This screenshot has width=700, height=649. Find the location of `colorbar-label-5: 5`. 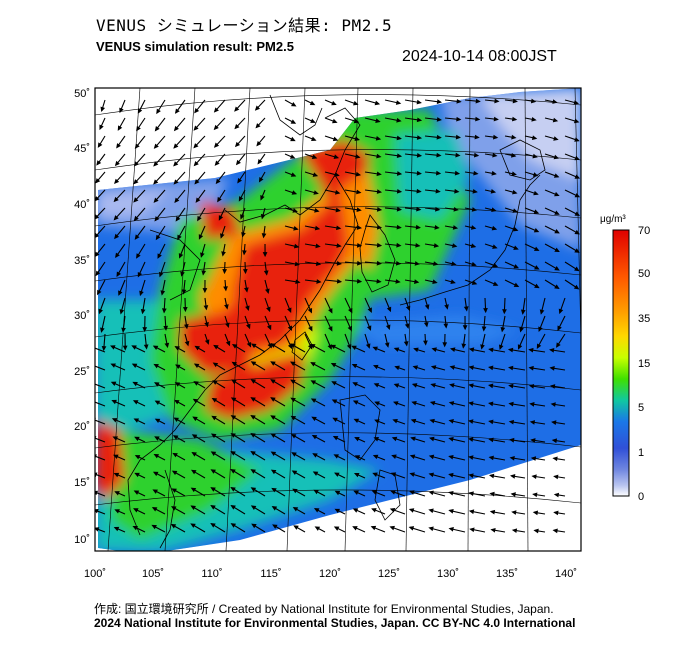

colorbar-label-5: 5 is located at coordinates (641, 408).